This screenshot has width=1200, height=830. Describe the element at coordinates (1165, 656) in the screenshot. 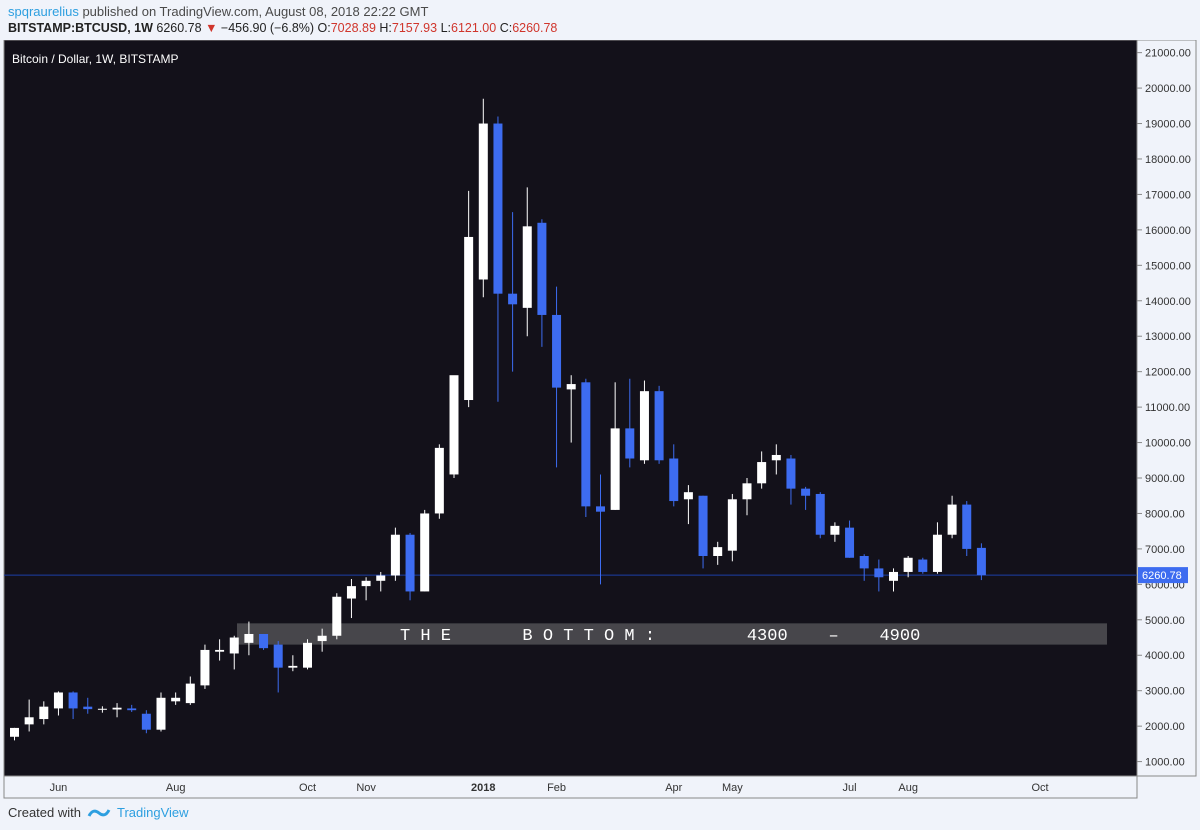

I see `y-tick-label: 4000.00` at that location.